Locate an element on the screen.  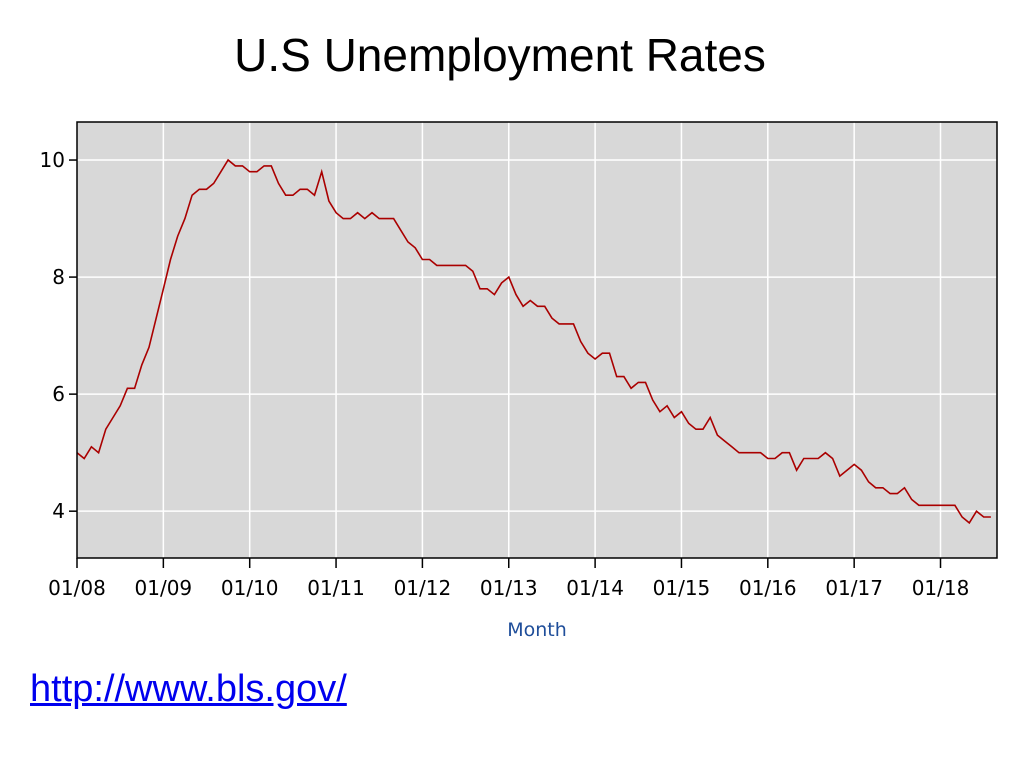
slide-title: U.S Unemployment Rates is located at coordinates (500, 55).